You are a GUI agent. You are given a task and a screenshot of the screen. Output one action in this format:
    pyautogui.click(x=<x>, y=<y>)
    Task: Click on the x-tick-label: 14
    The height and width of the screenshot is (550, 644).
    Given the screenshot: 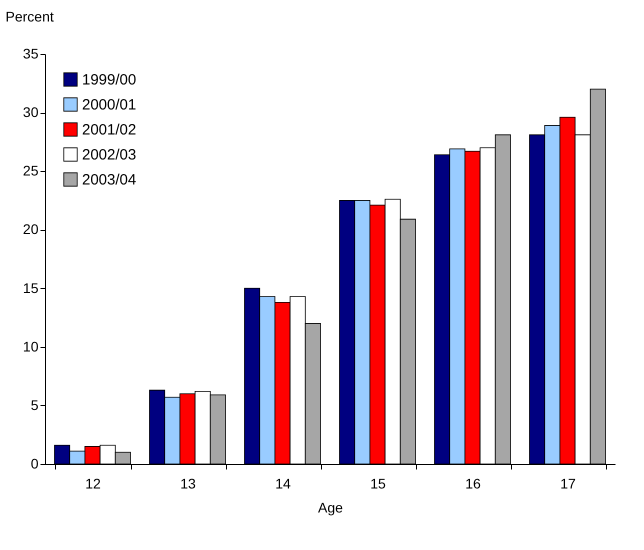 What is the action you would take?
    pyautogui.click(x=283, y=484)
    